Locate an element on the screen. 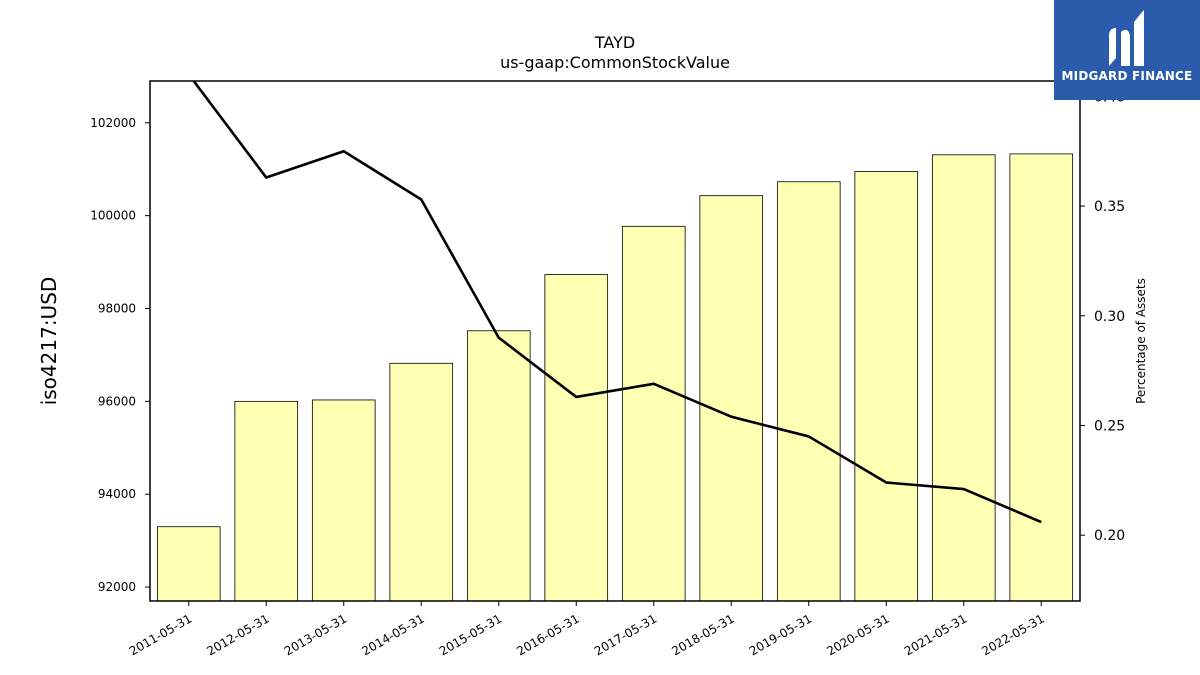 This screenshot has height=675, width=1200. brand-name: MIDGARD FINANCE is located at coordinates (1127, 76).